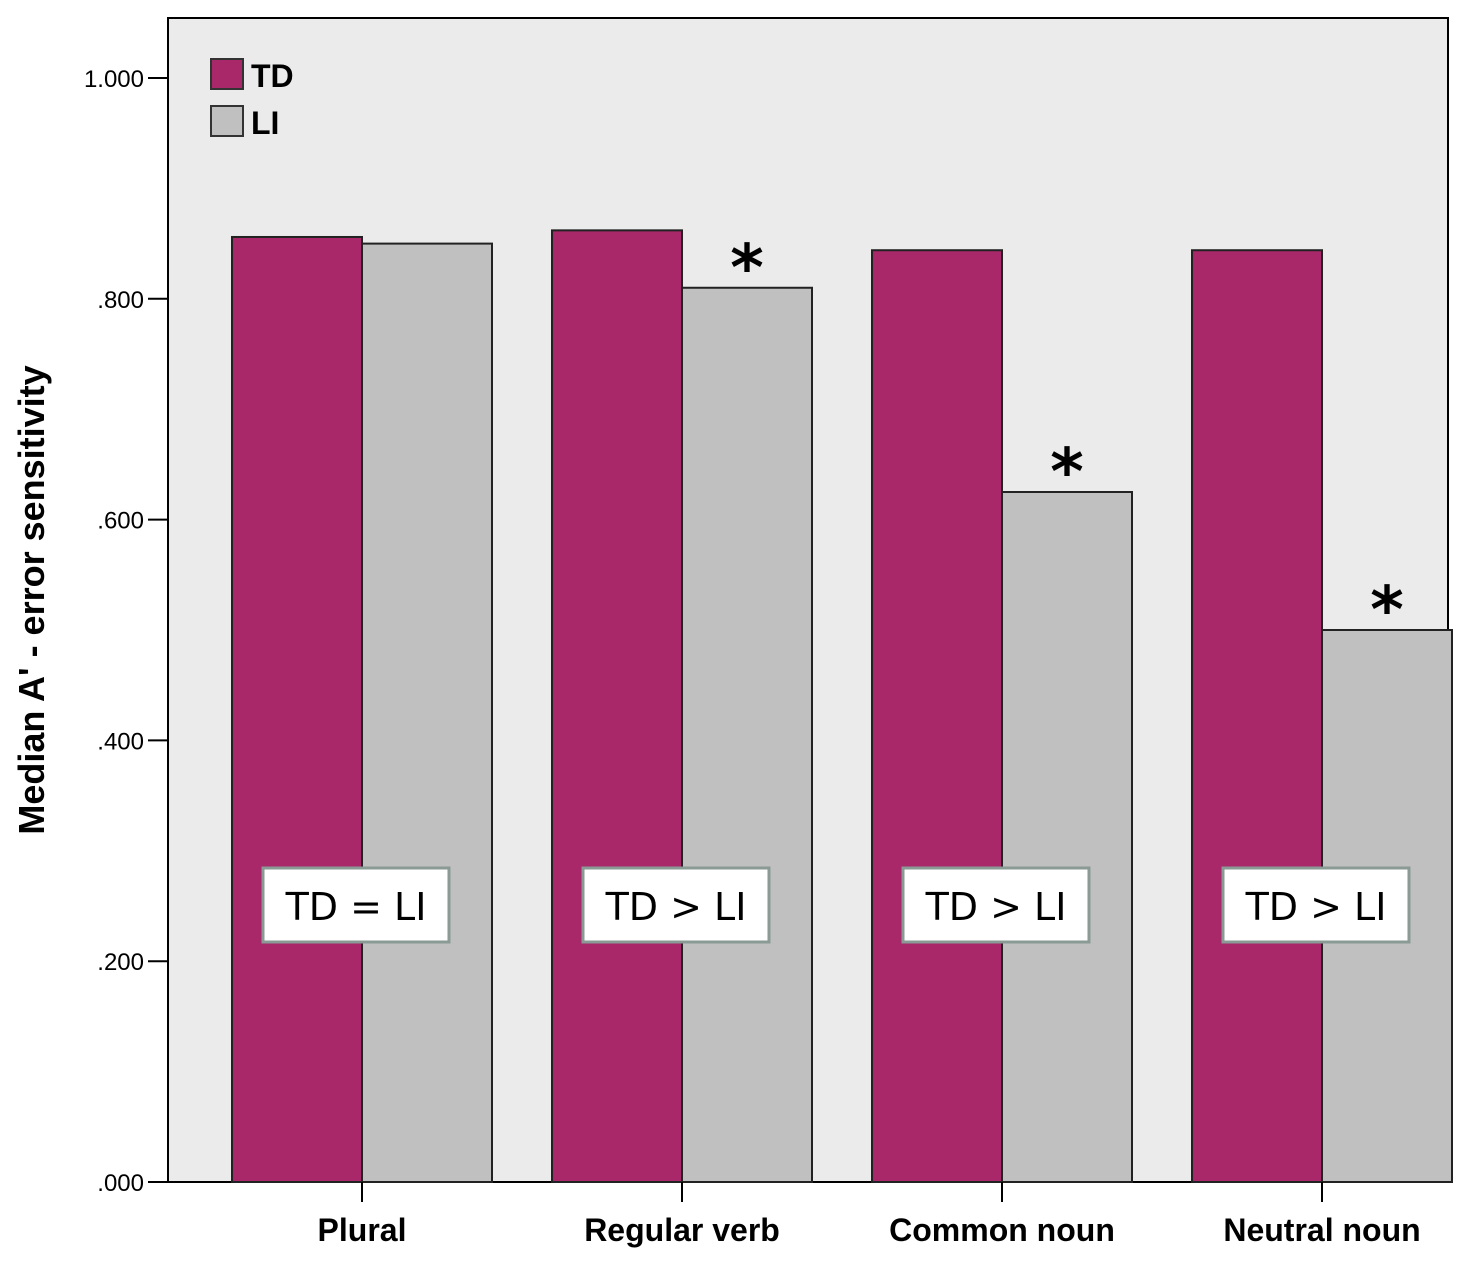  What do you see at coordinates (272, 76) in the screenshot?
I see `legend-label-td: TD` at bounding box center [272, 76].